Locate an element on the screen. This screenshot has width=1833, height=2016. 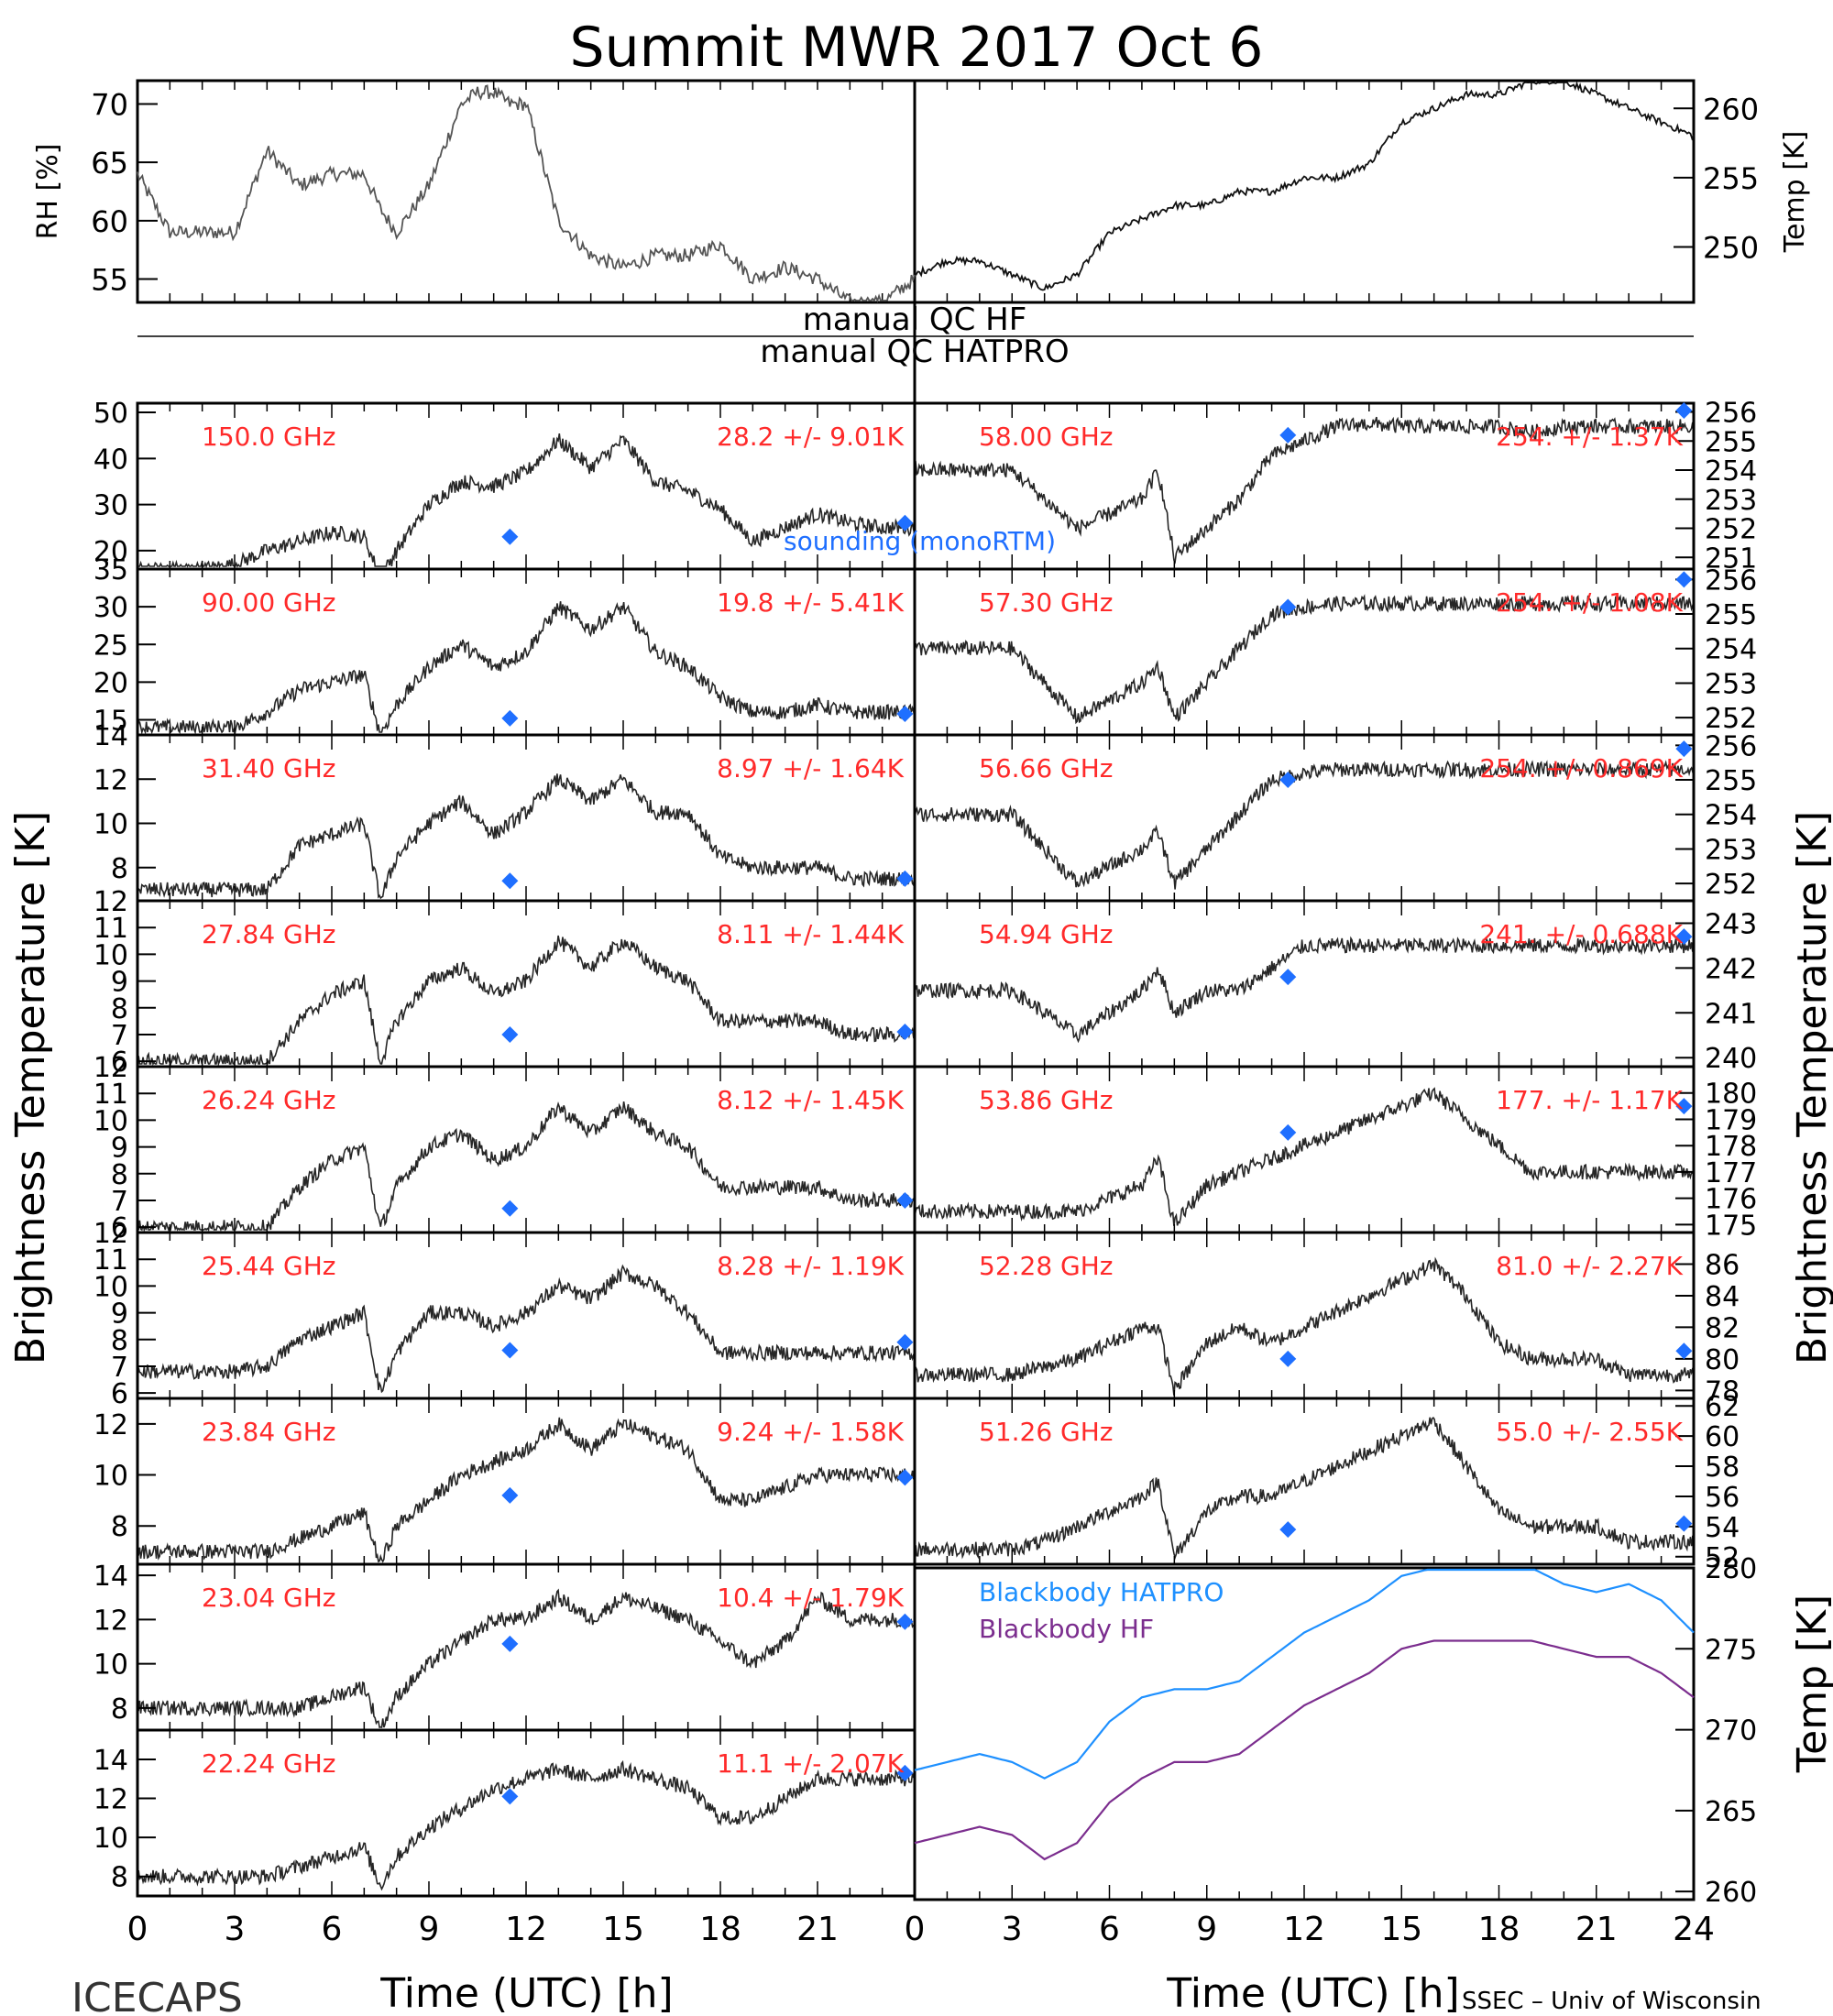
y-tick-label: 251 is located at coordinates (1731, 558).